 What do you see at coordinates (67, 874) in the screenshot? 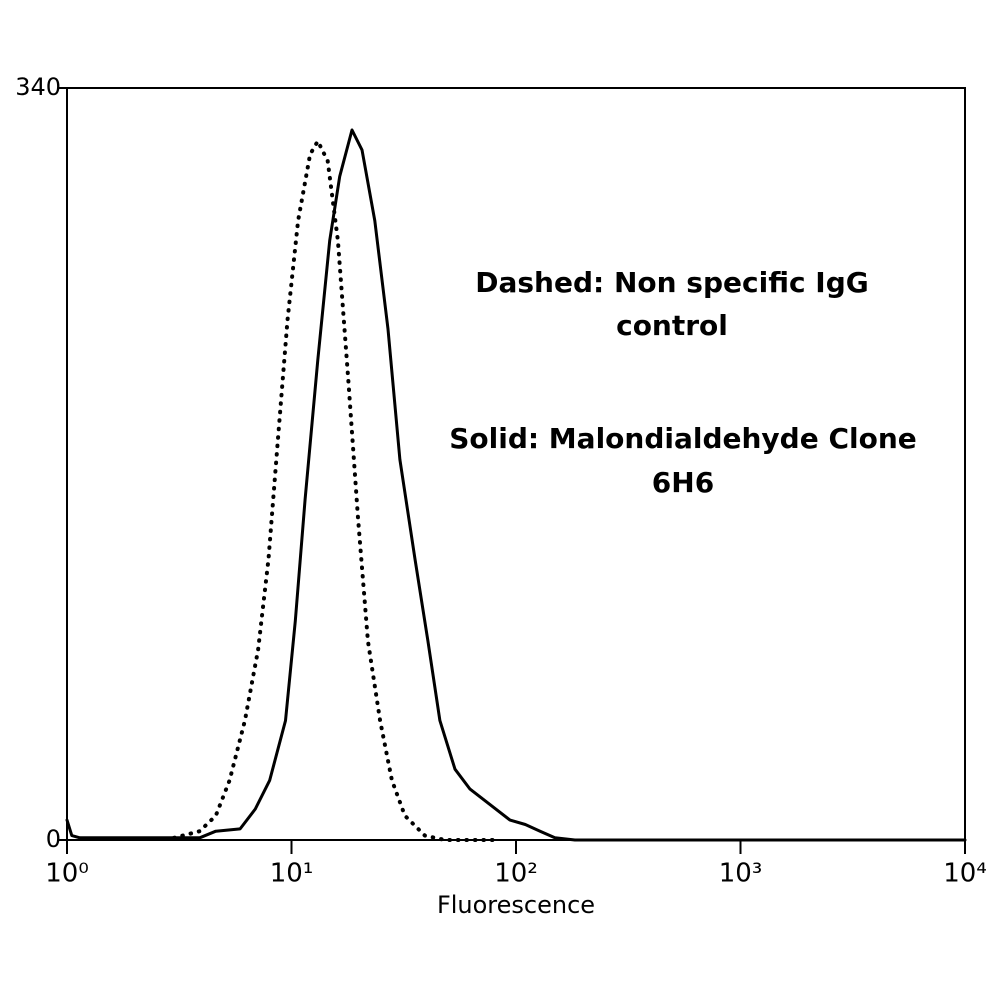
I see `x-tick-label: 10⁰` at bounding box center [67, 874].